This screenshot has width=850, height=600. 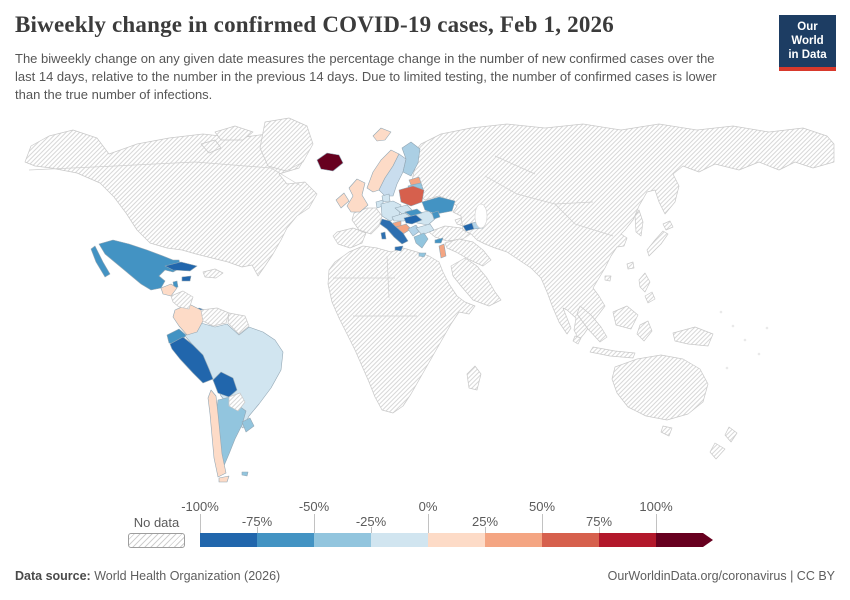 What do you see at coordinates (286, 144) in the screenshot?
I see `region-greenland` at bounding box center [286, 144].